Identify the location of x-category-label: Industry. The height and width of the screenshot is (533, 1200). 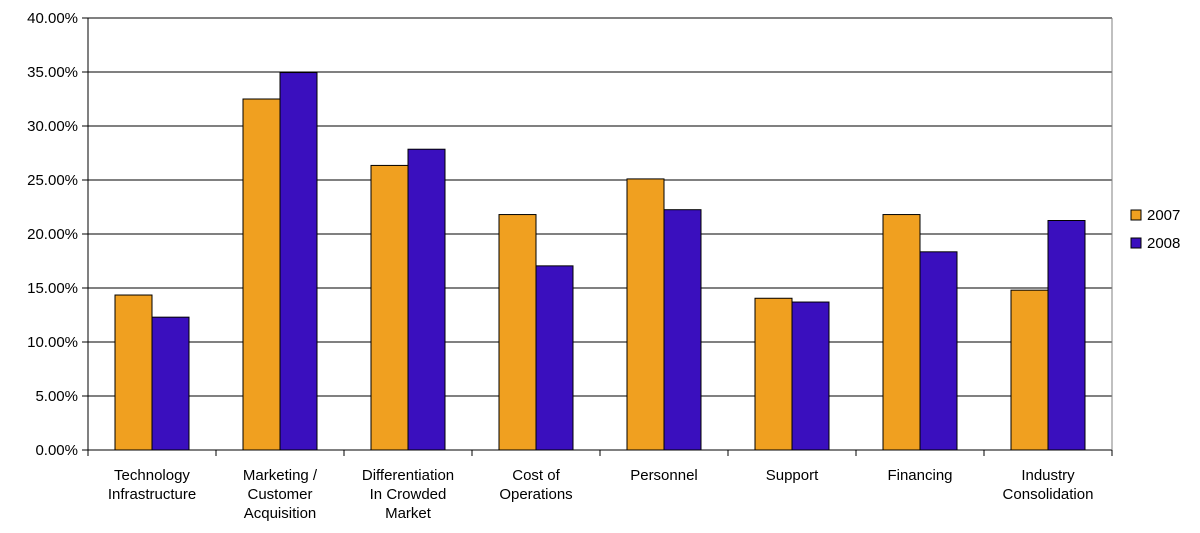
(1048, 475).